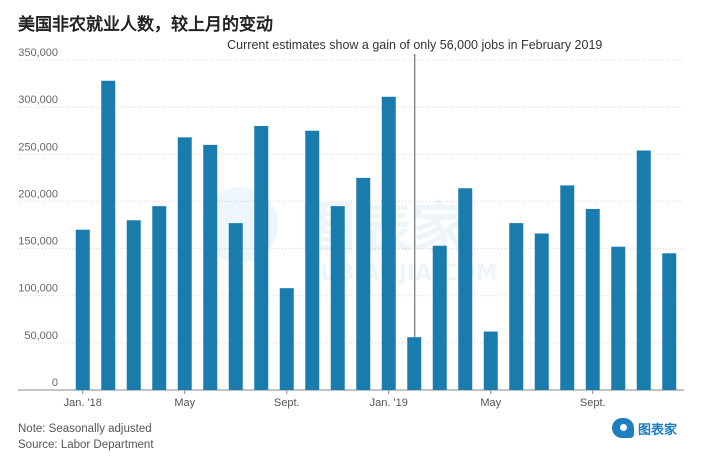  What do you see at coordinates (83, 403) in the screenshot?
I see `x-tick-label: Jan. '18` at bounding box center [83, 403].